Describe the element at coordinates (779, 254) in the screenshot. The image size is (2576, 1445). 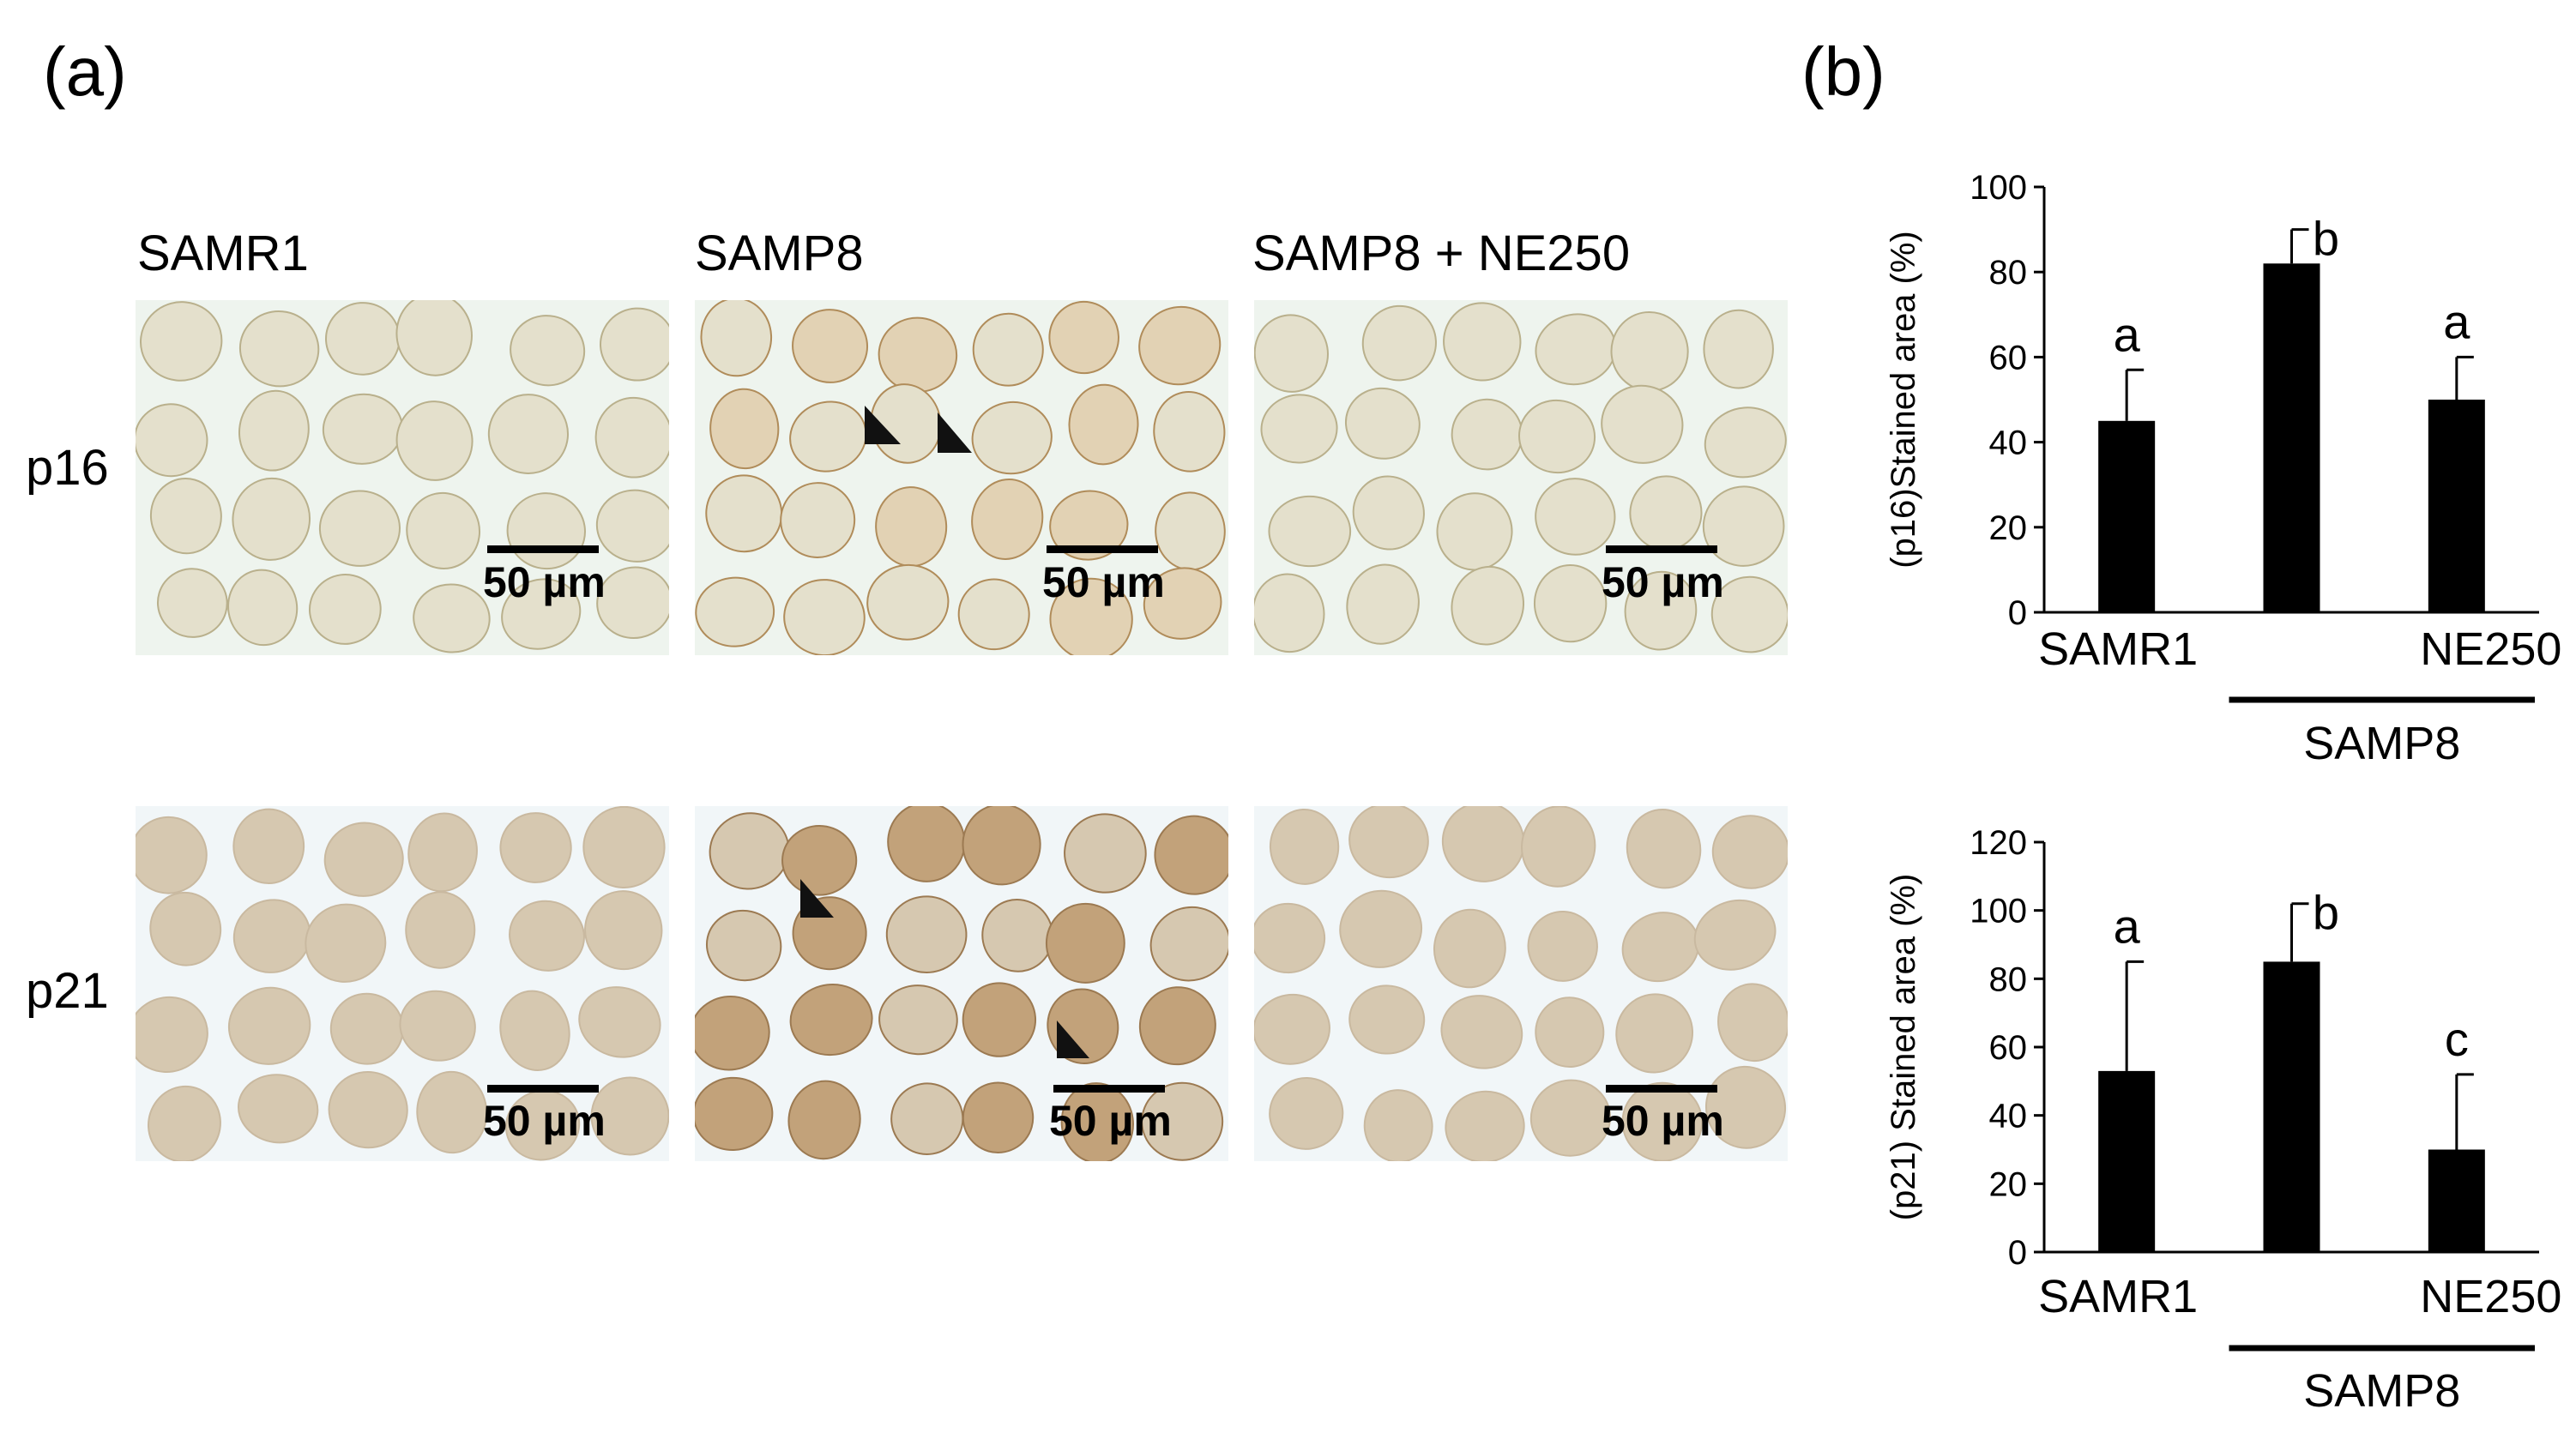
I see `column-label-samp8: SAMP8` at that location.